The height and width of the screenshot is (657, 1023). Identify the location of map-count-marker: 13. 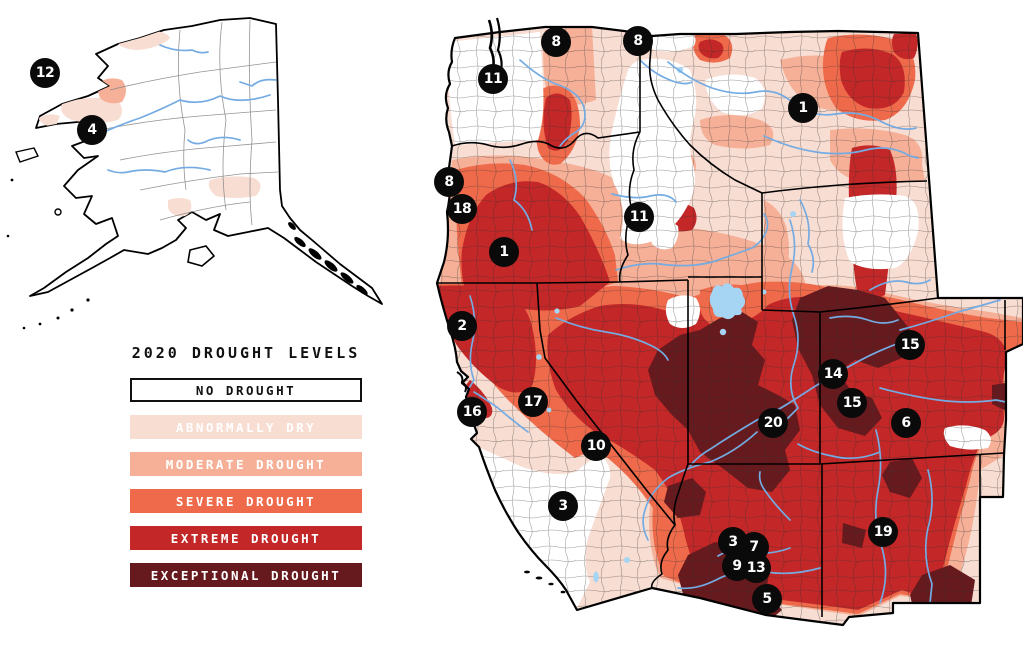
(756, 568).